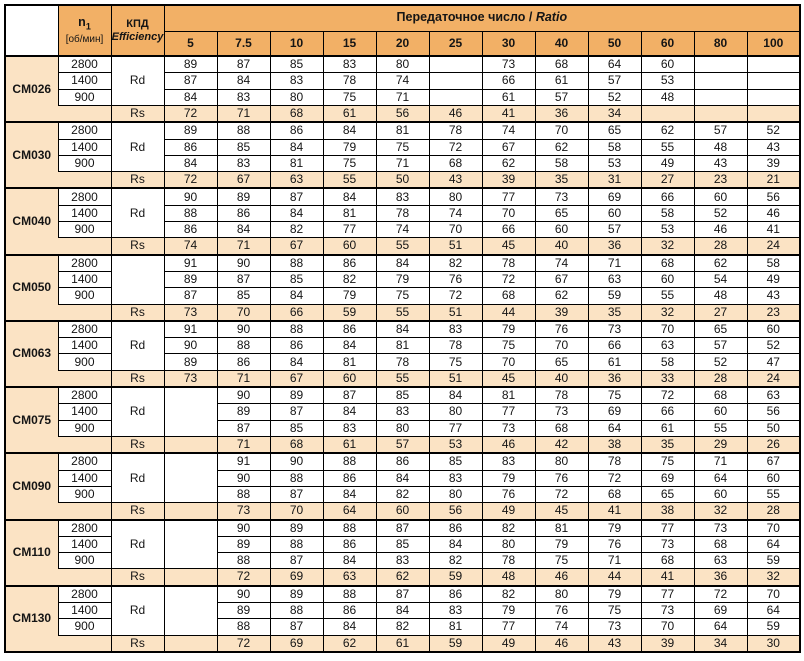 The image size is (804, 661). I want to click on rs-value-cell: 56, so click(455, 511).